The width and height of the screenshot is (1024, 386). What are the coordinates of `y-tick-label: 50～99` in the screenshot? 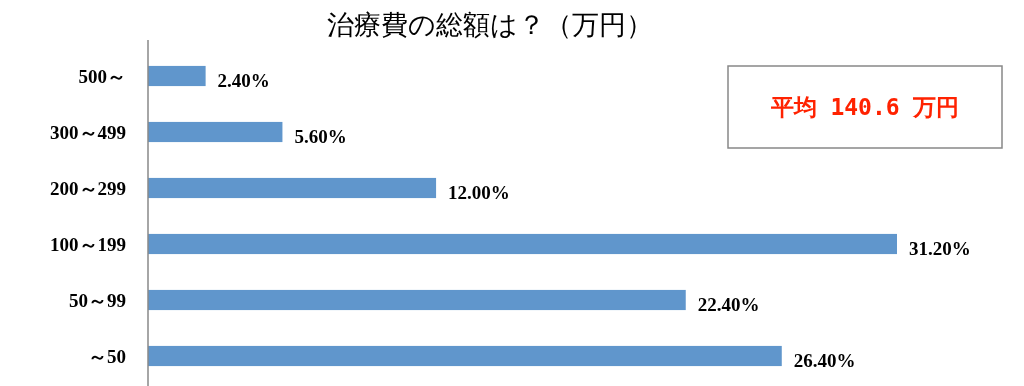 It's located at (97, 300).